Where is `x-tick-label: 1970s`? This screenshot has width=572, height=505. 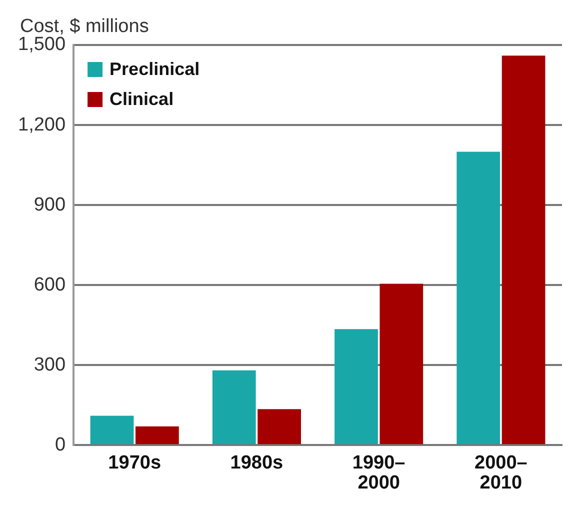
x-tick-label: 1970s is located at coordinates (135, 463).